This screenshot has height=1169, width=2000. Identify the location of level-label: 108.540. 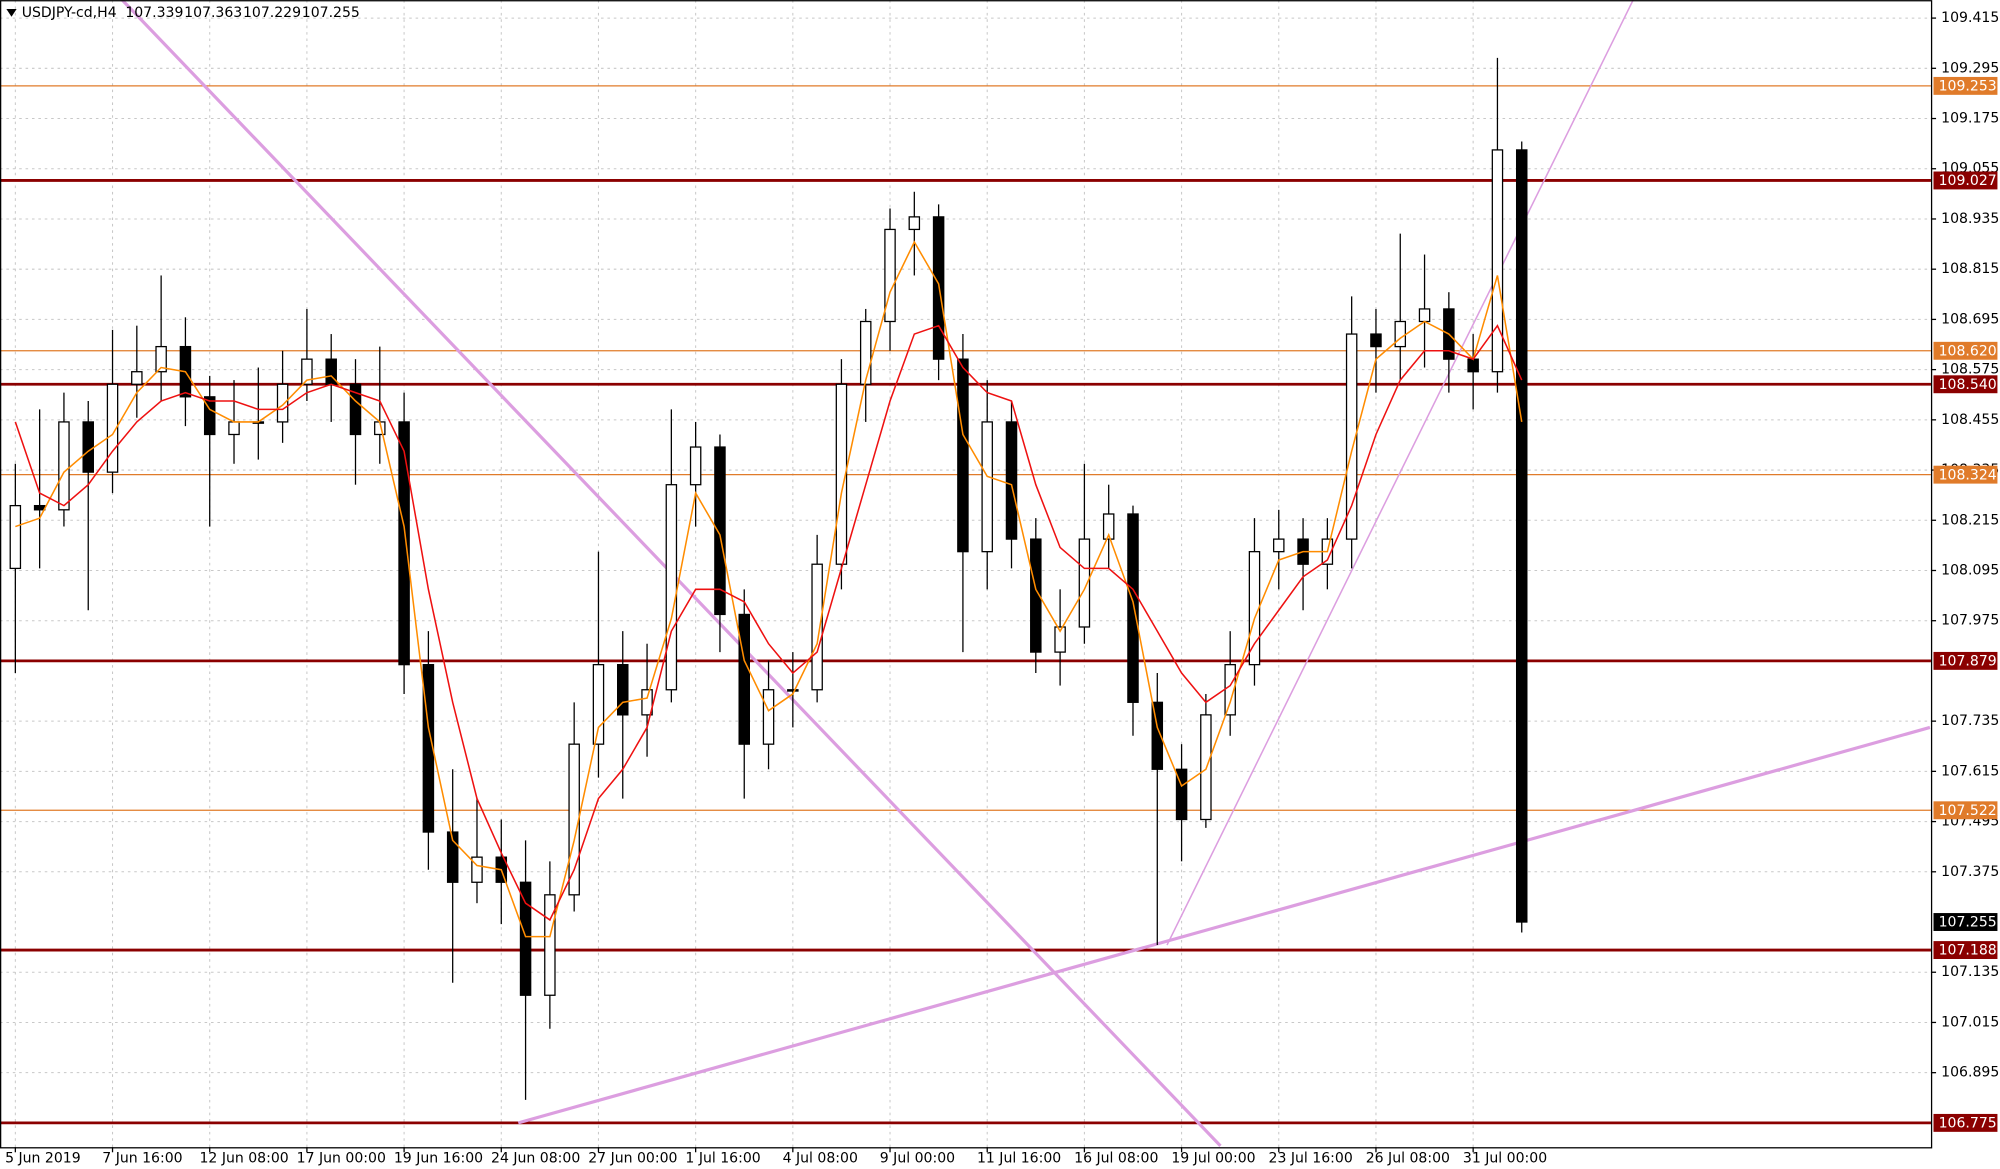
(1968, 385).